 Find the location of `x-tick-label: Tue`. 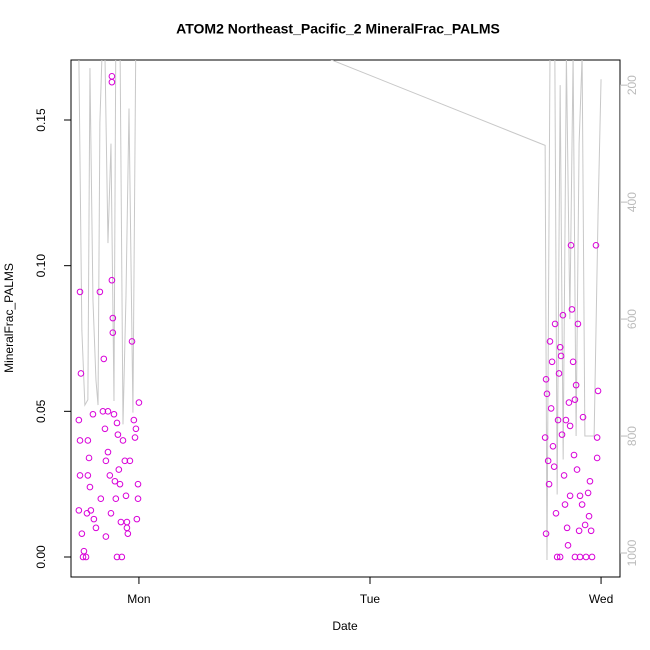

x-tick-label: Tue is located at coordinates (370, 599).